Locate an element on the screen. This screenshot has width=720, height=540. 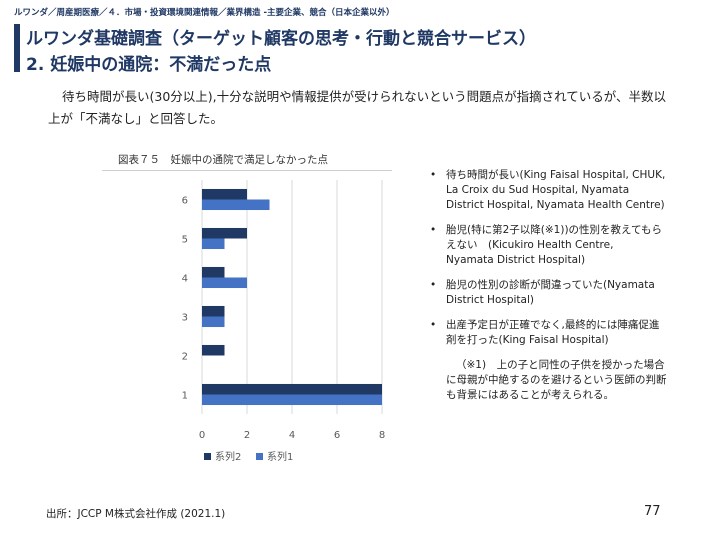
legend-label-series1: 系列1 is located at coordinates (280, 456).